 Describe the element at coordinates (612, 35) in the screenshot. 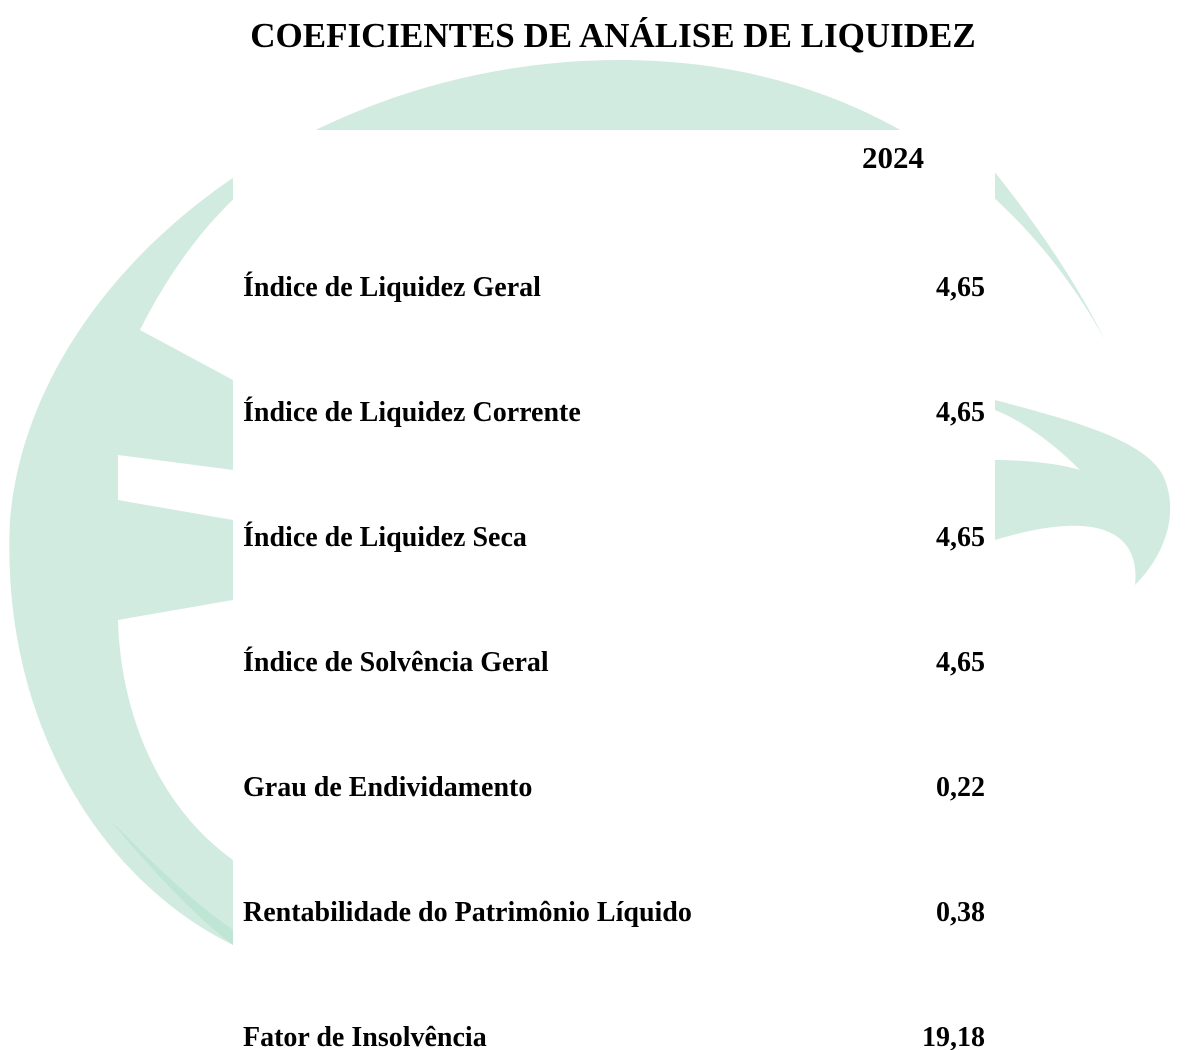

I see `title: COEFICIENTES DE ANÁLISE DE LIQUIDEZ` at that location.